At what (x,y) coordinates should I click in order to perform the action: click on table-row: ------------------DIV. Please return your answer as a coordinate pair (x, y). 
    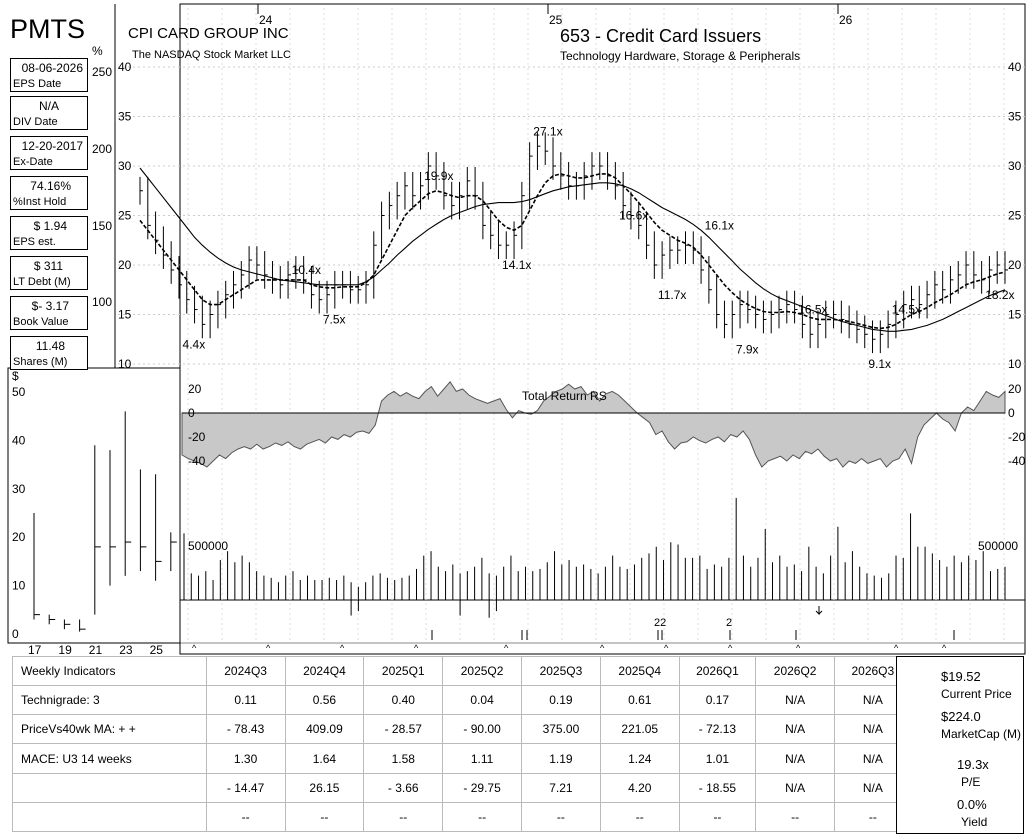
    Looking at the image, I should click on (517, 817).